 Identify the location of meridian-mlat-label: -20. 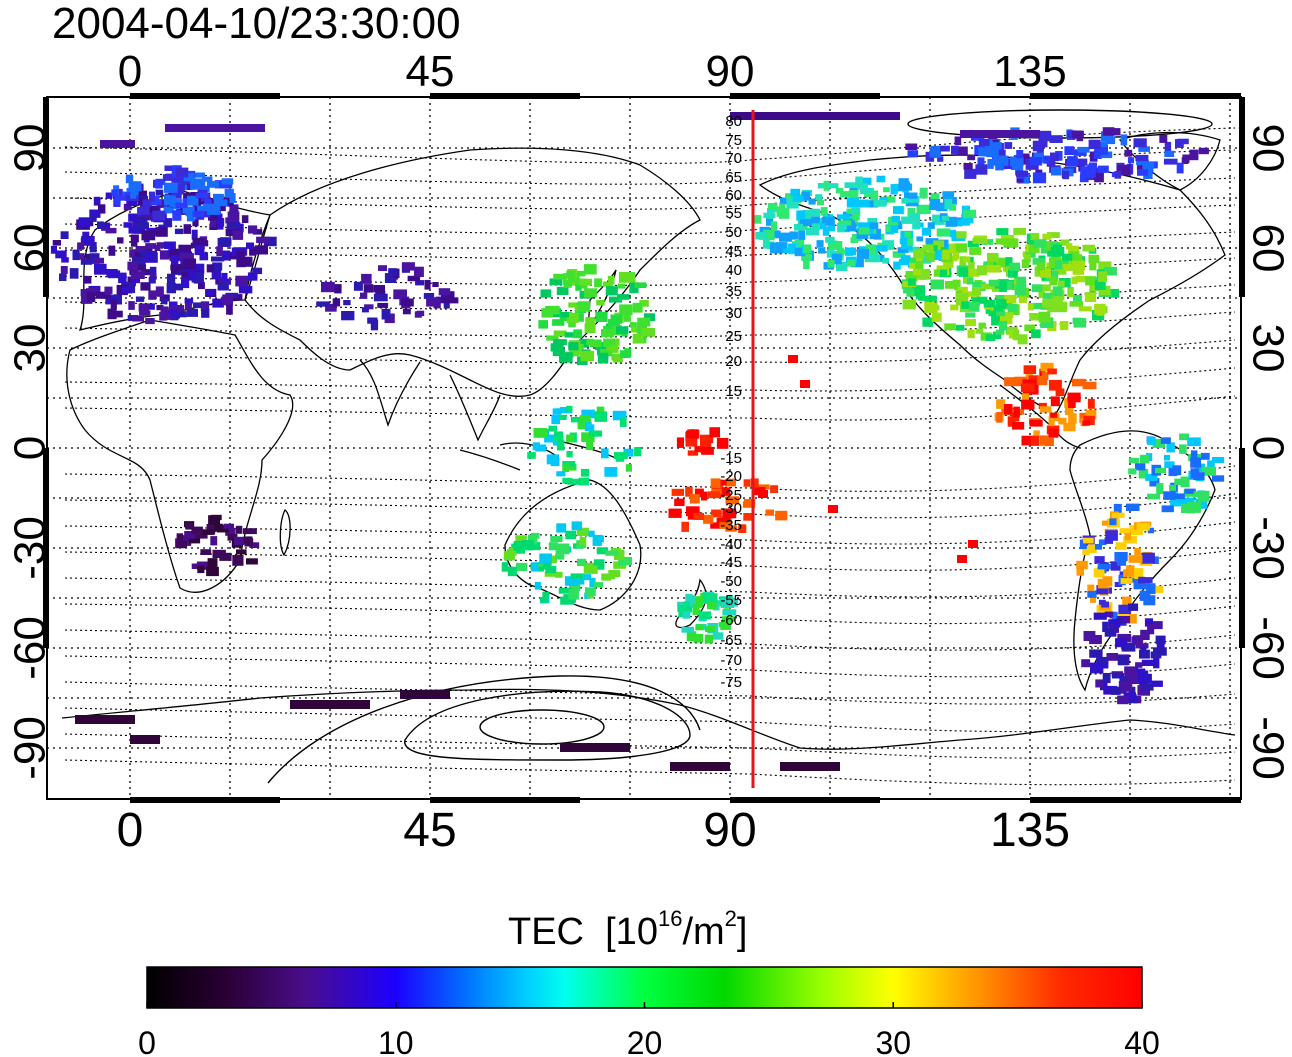
(731, 476).